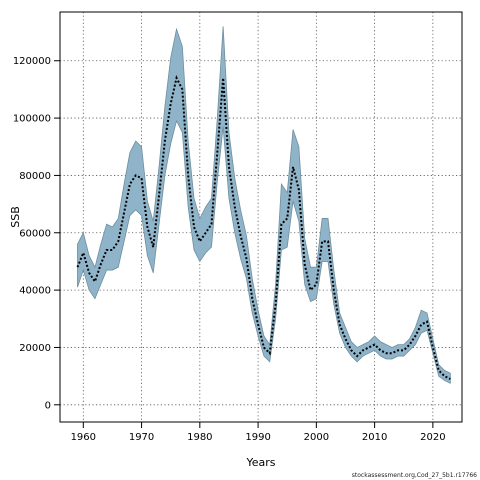 The image size is (480, 480). What do you see at coordinates (35, 291) in the screenshot?
I see `y-tick-label: 40000` at bounding box center [35, 291].